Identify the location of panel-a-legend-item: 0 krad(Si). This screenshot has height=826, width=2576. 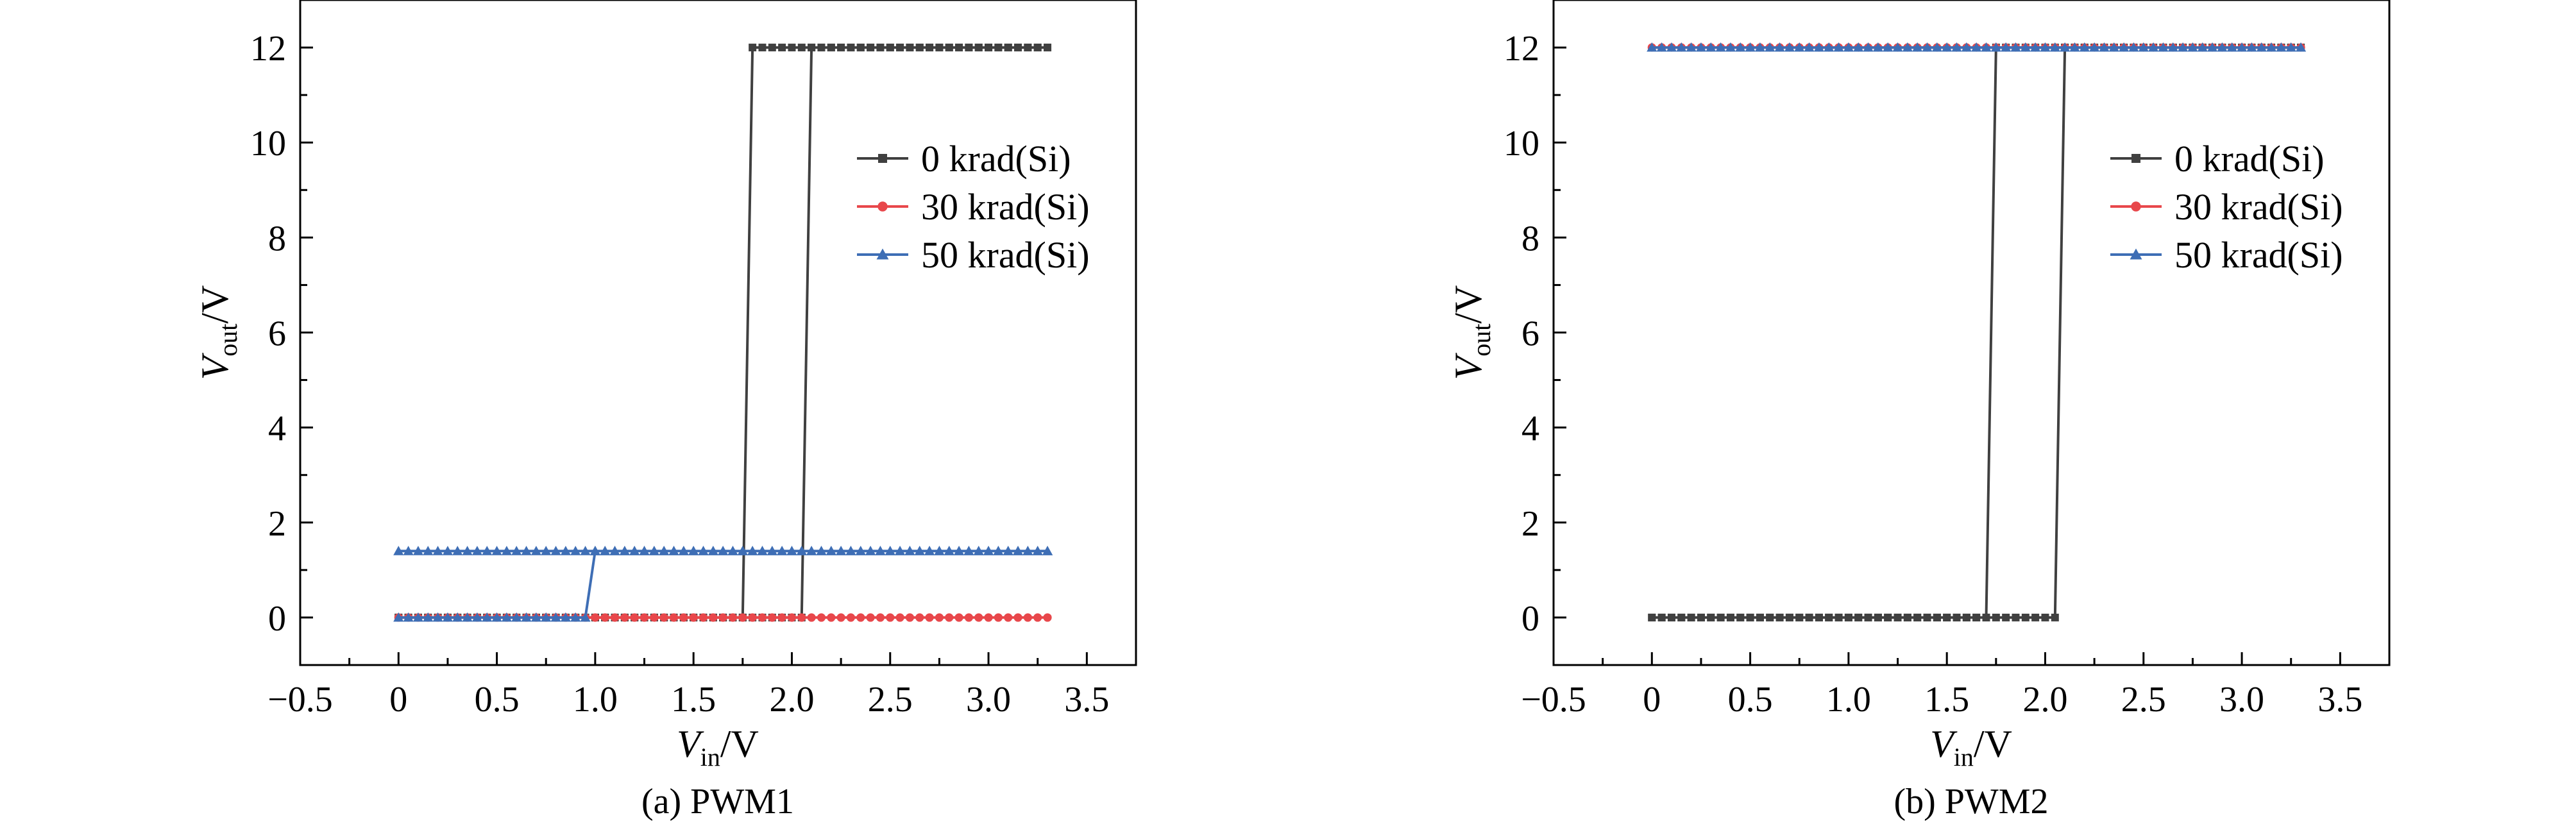
(964, 159).